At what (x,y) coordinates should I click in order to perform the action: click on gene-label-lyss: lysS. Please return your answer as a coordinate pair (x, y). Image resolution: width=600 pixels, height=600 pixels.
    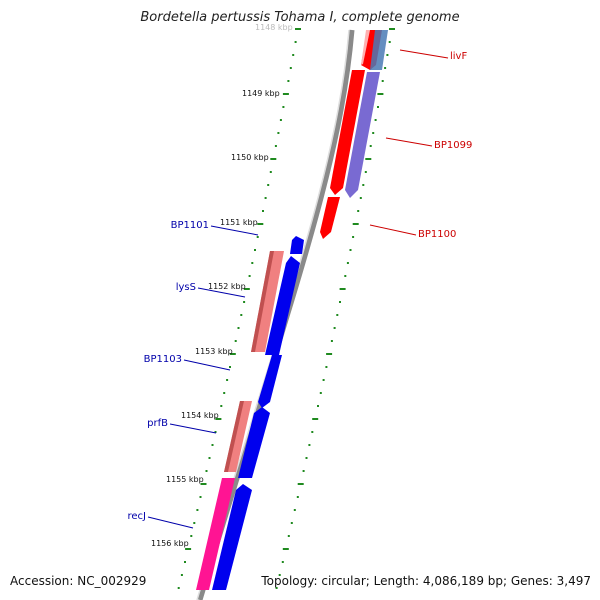
    Looking at the image, I should click on (186, 287).